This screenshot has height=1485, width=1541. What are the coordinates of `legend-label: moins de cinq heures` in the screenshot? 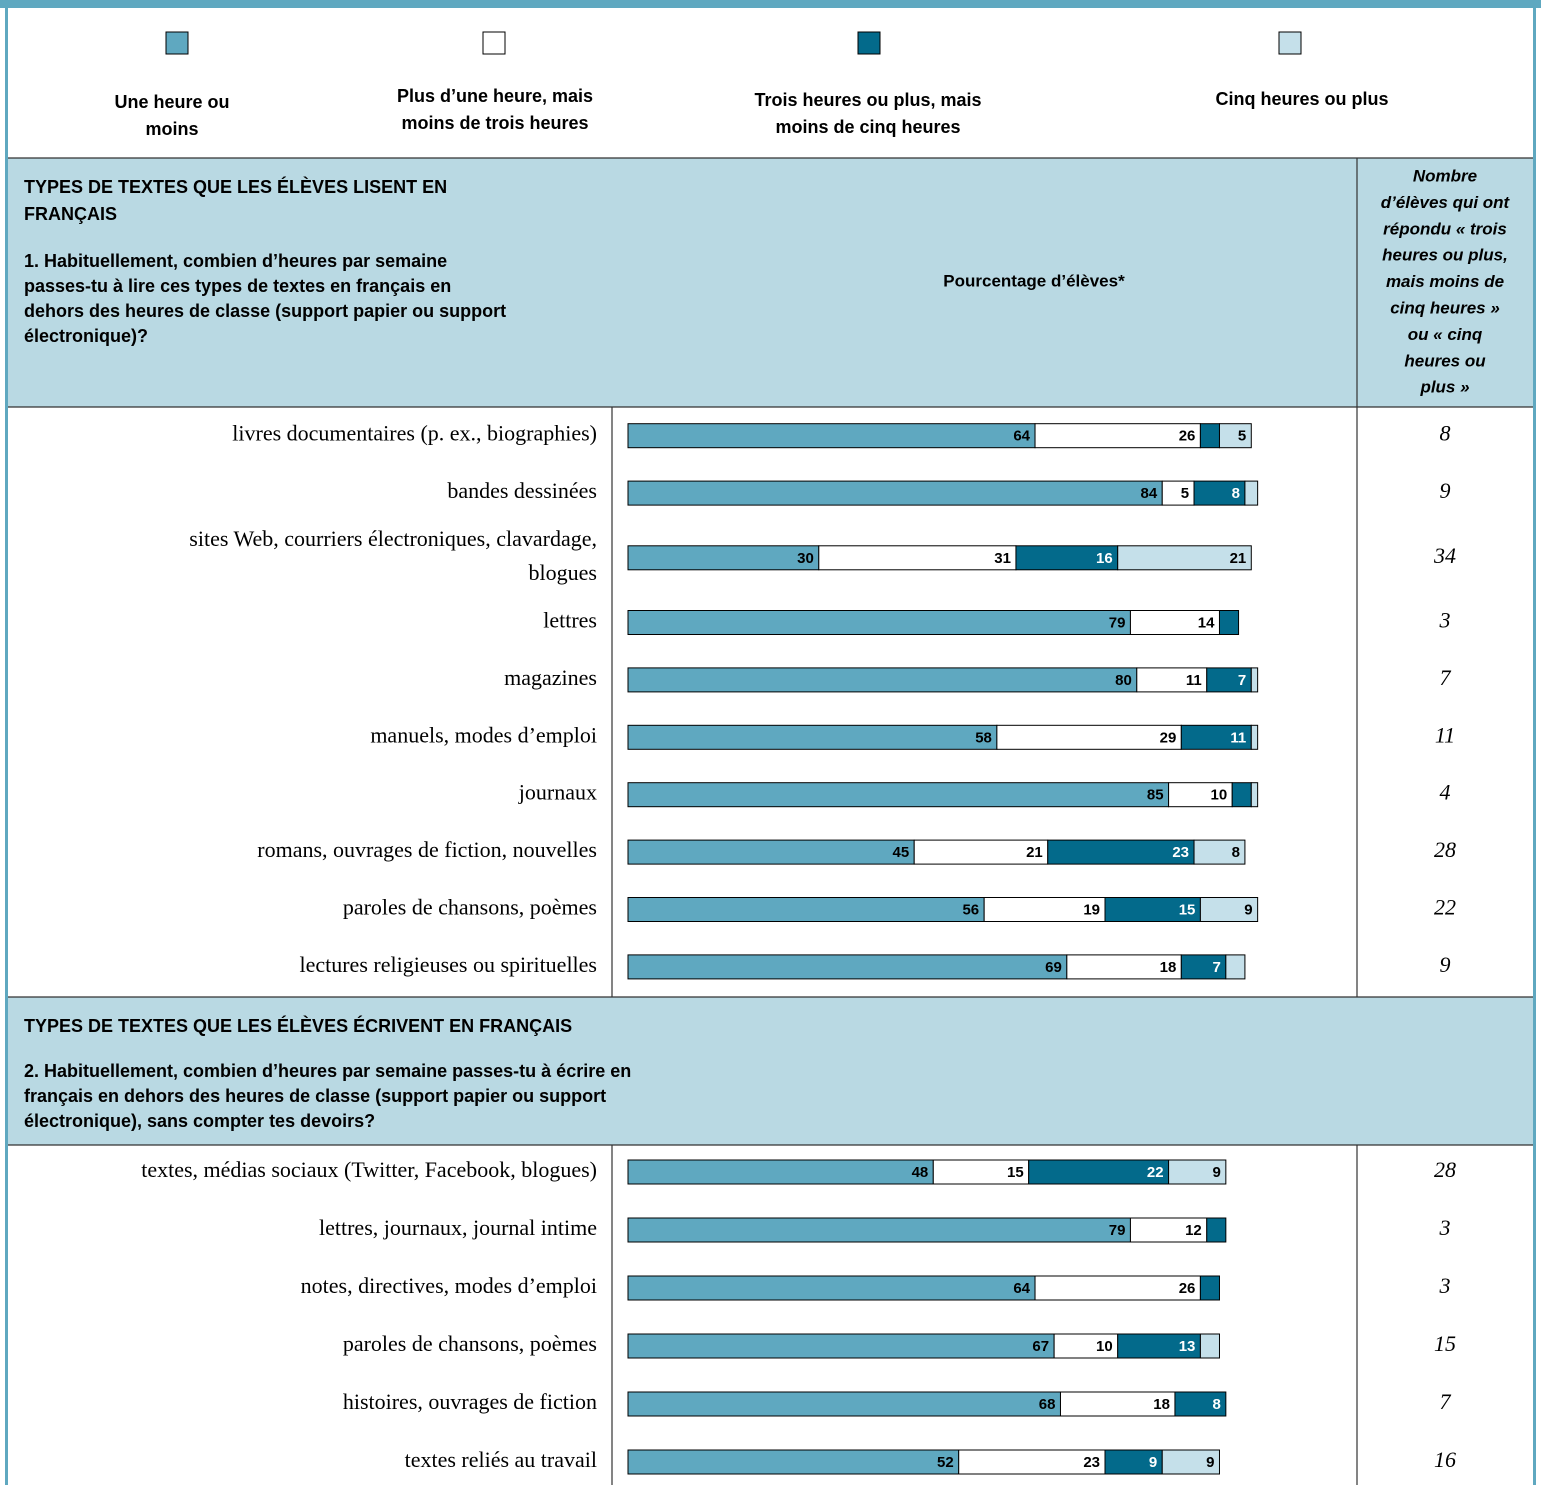 It's located at (867, 127).